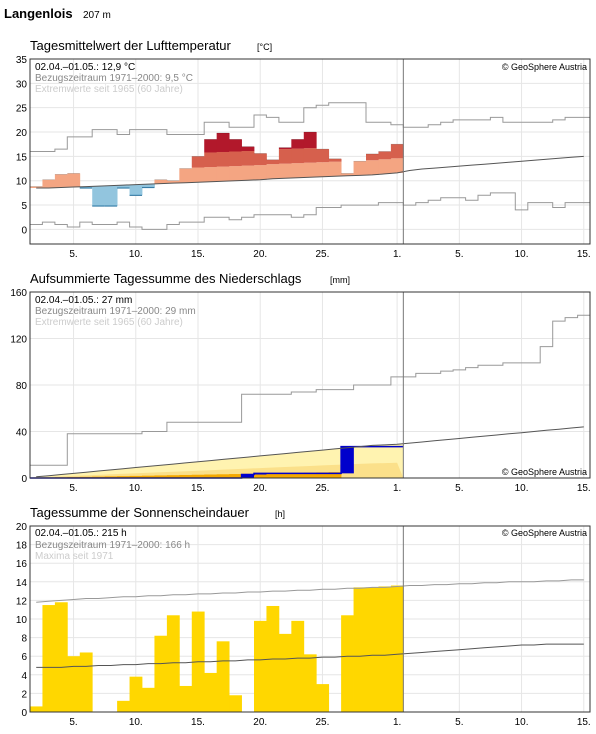  Describe the element at coordinates (18, 340) in the screenshot. I see `precipitation-y-tick-label: 120` at that location.